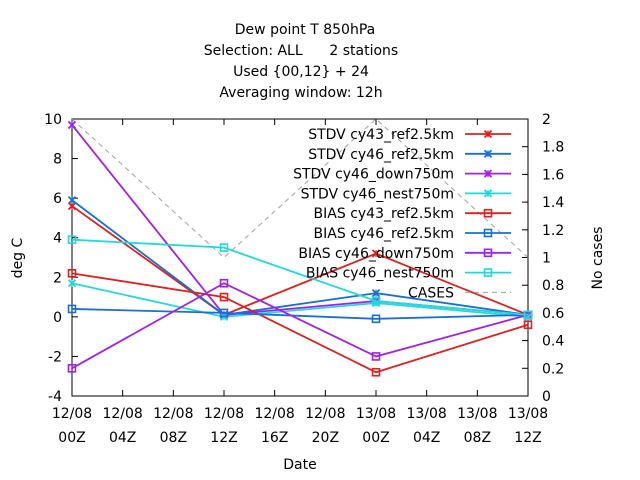  I want to click on x-tick-date-3: 12/08, so click(224, 414).